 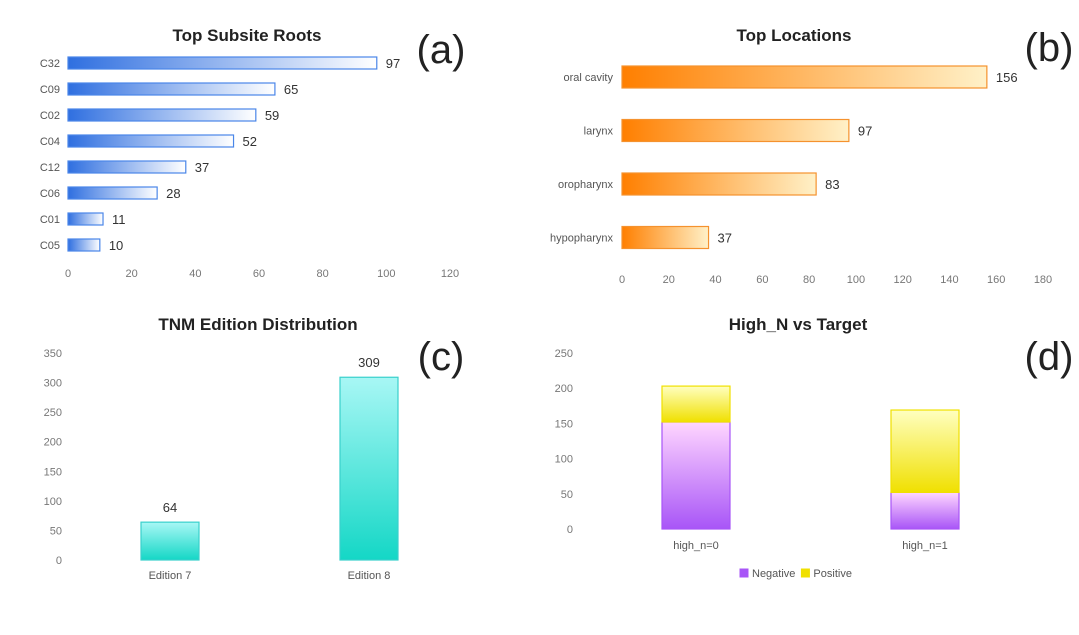 What do you see at coordinates (170, 576) in the screenshot?
I see `category-label: Edition 7` at bounding box center [170, 576].